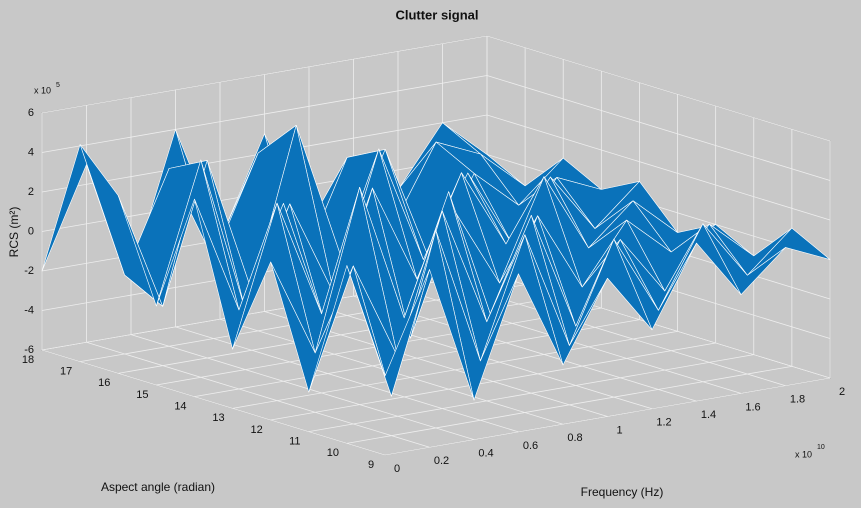 Image resolution: width=861 pixels, height=508 pixels. What do you see at coordinates (29, 350) in the screenshot?
I see `z-tick-label: -6` at bounding box center [29, 350].